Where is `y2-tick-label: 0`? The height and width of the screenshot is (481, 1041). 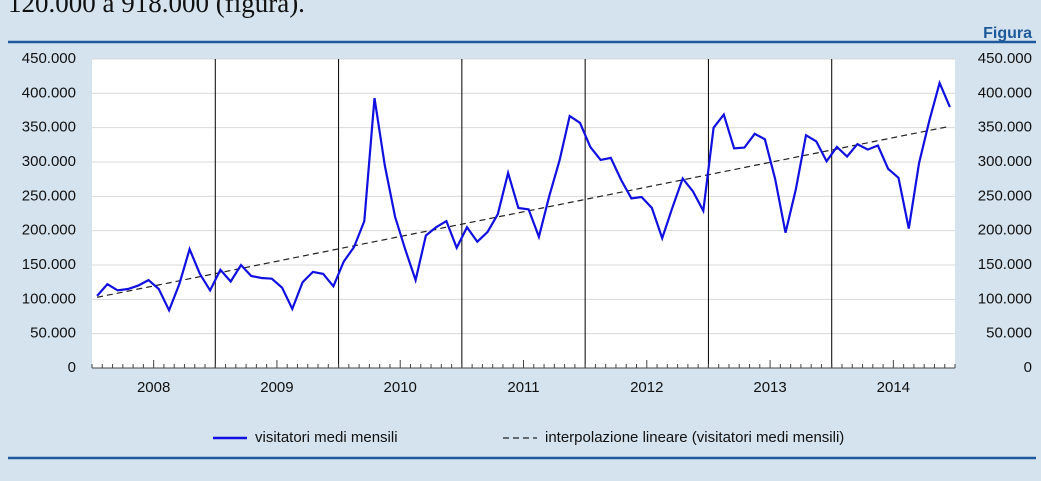 y2-tick-label: 0 is located at coordinates (1028, 367).